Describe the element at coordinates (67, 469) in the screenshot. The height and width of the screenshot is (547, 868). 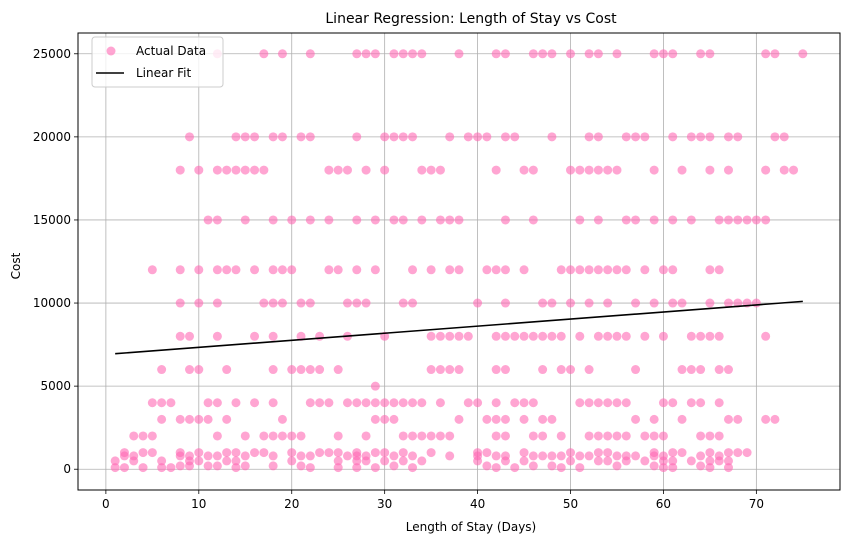
I see `y-tick-label: 0` at that location.